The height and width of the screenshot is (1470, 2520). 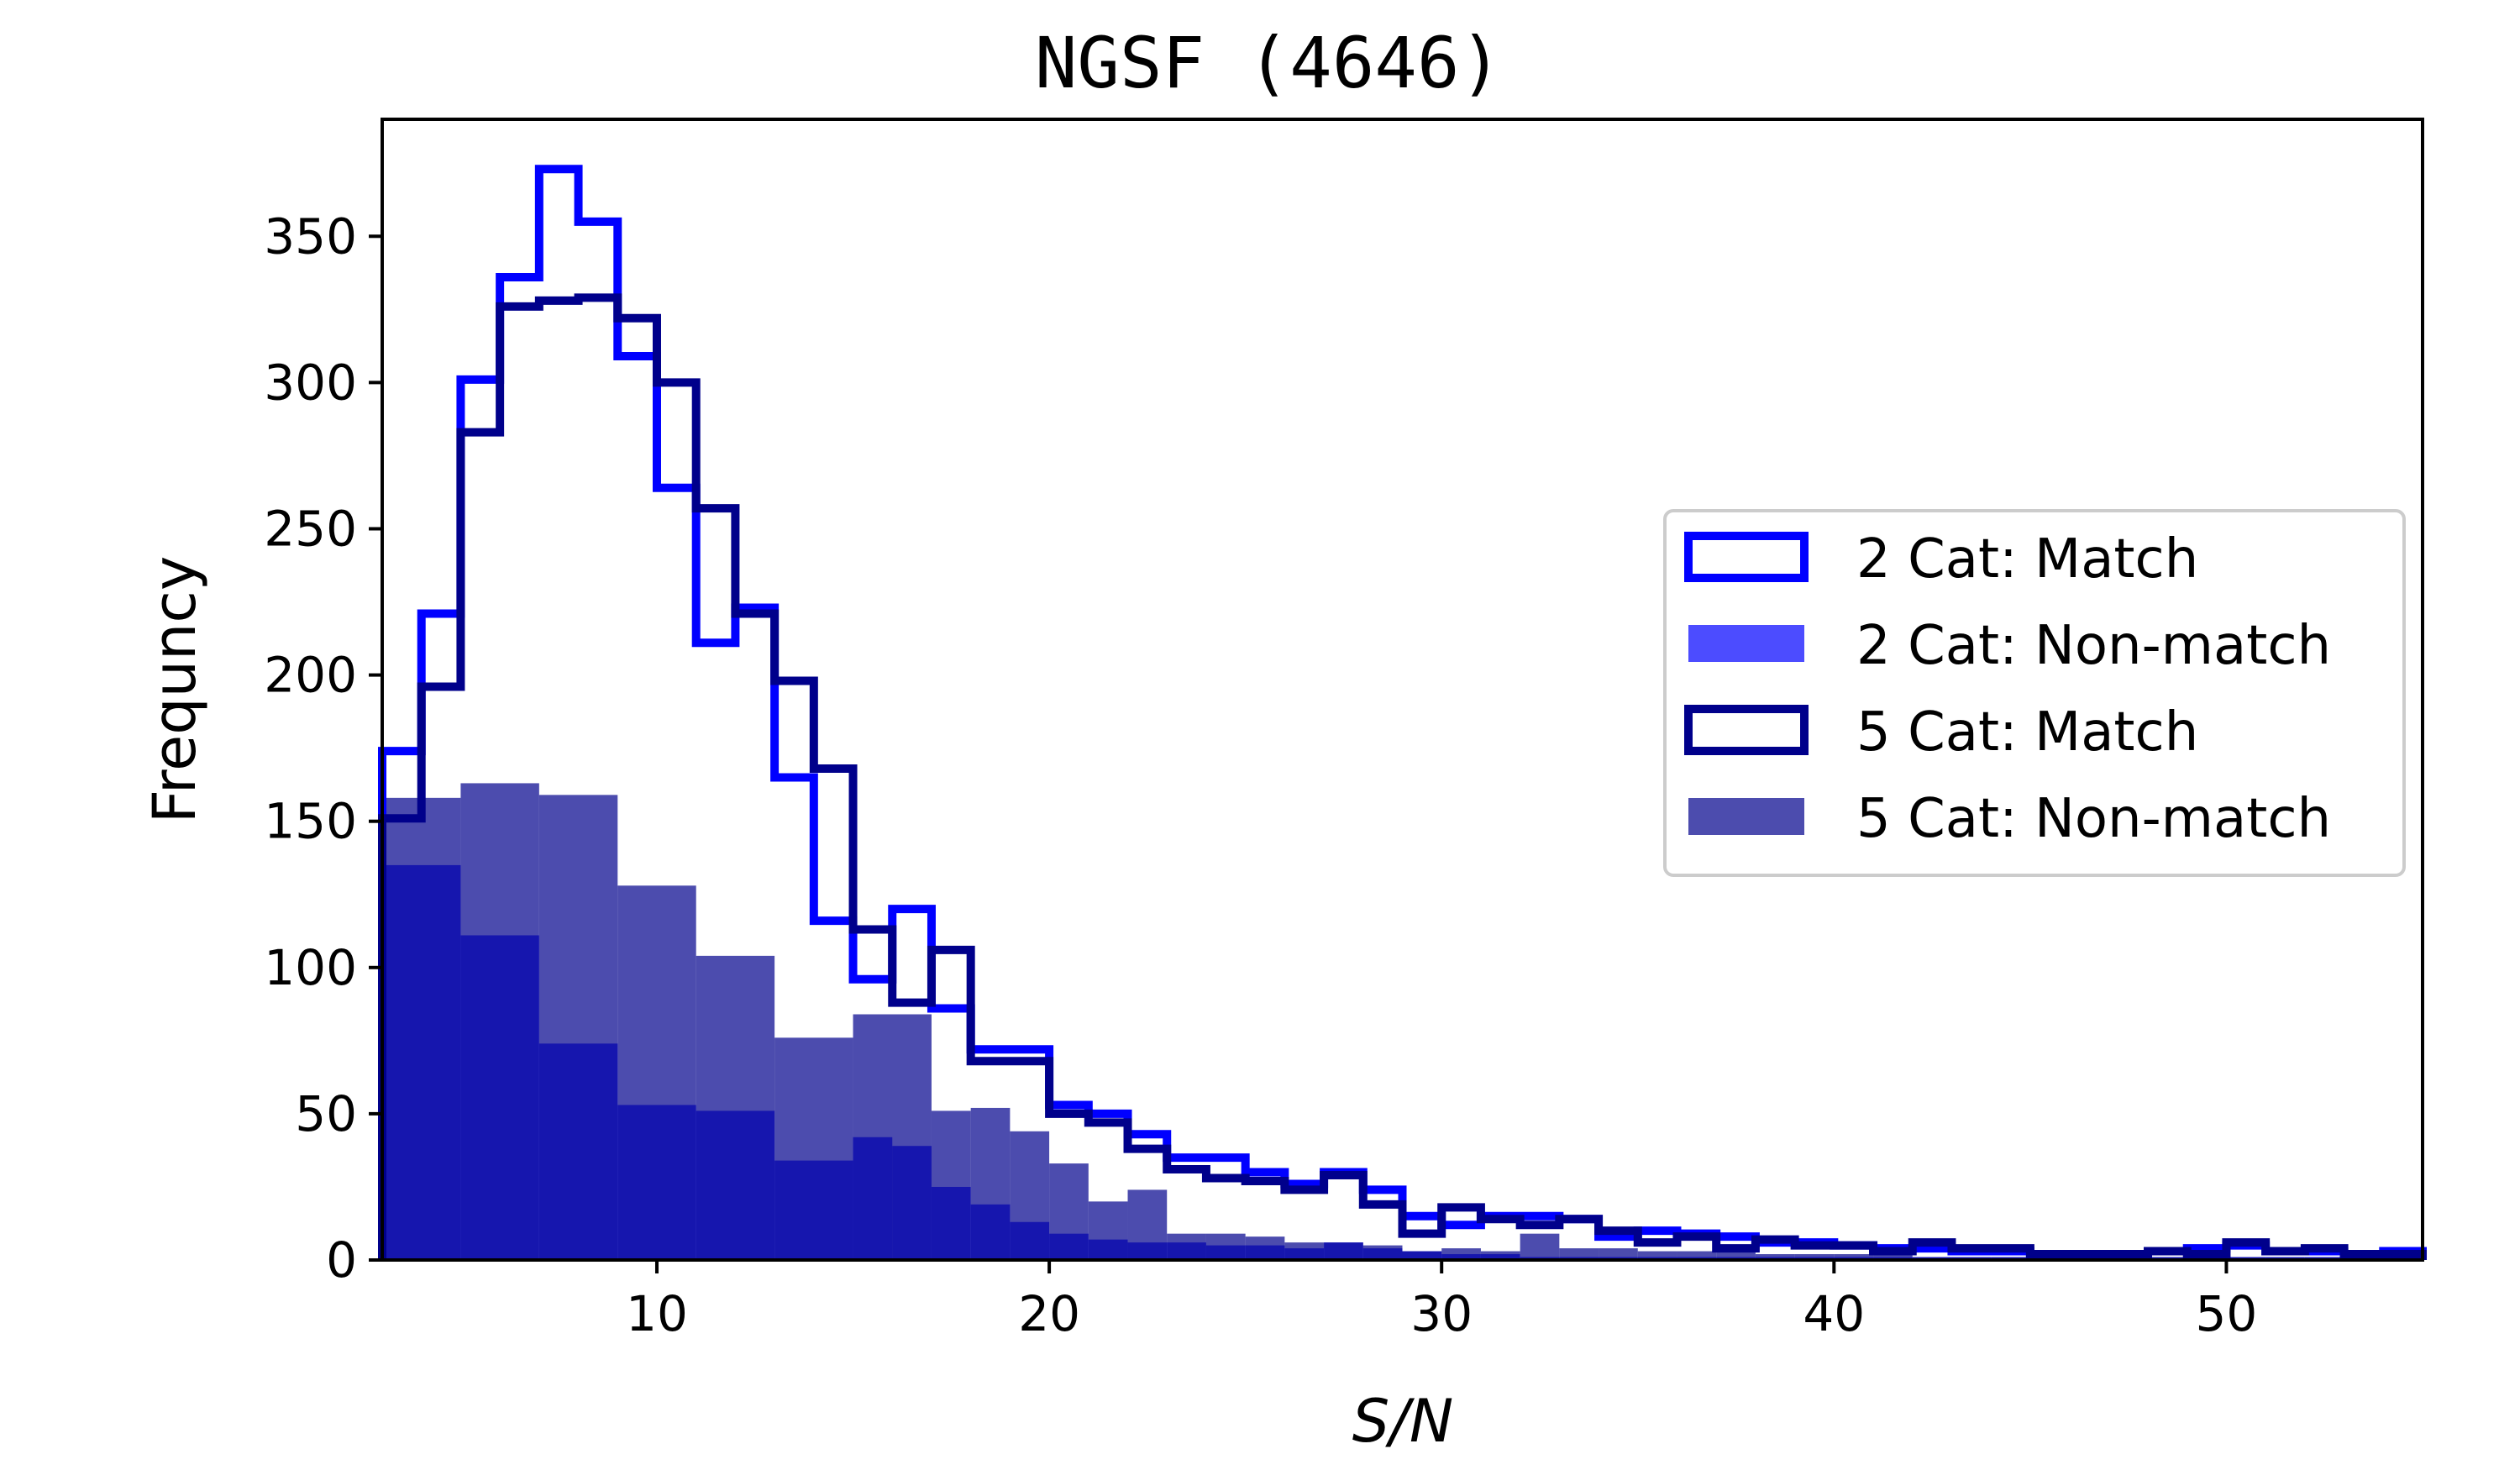 What do you see at coordinates (2027, 732) in the screenshot?
I see `legend-label-5cat-match: 5 Cat: Match` at bounding box center [2027, 732].